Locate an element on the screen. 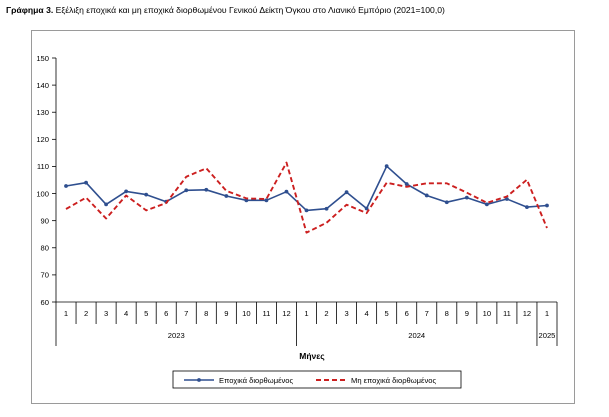 The width and height of the screenshot is (609, 417). year-label: 2024 is located at coordinates (416, 335).